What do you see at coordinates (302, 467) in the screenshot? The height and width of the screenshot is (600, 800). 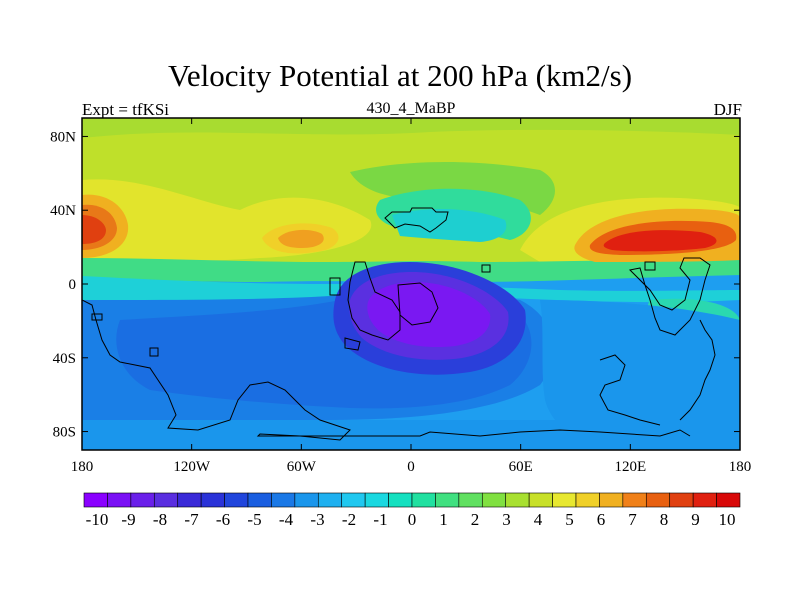 I see `x-tick-label: 60W` at bounding box center [302, 467].